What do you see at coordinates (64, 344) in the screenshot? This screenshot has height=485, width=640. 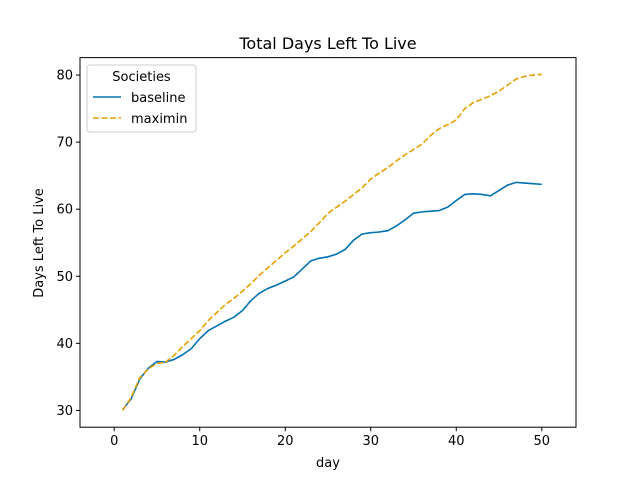 I see `y-tick-label: 40` at bounding box center [64, 344].